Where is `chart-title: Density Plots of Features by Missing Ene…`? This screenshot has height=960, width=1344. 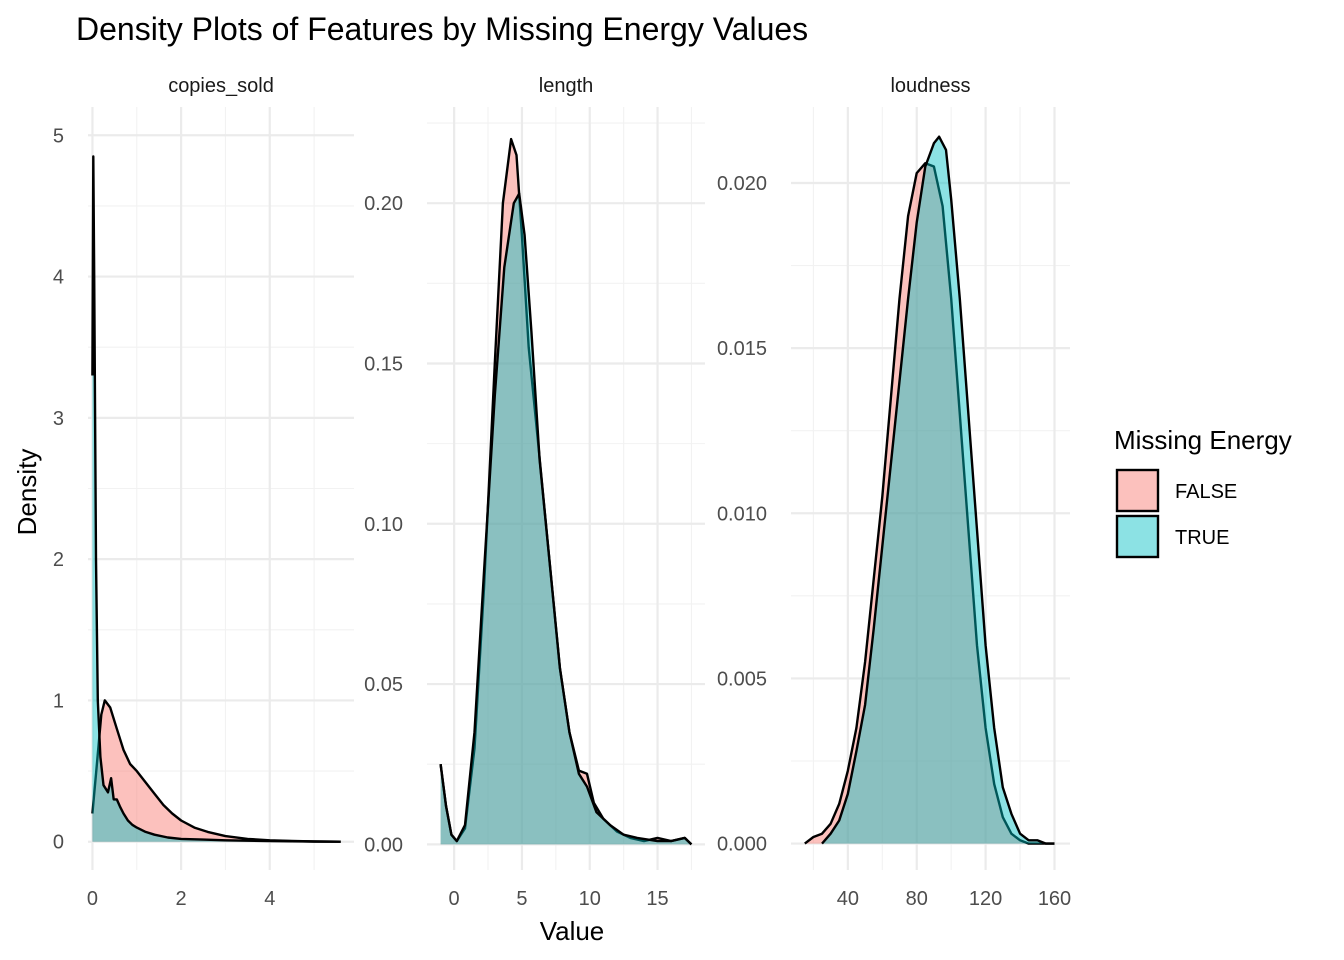
chart-title: Density Plots of Features by Missing Ene… is located at coordinates (442, 29).